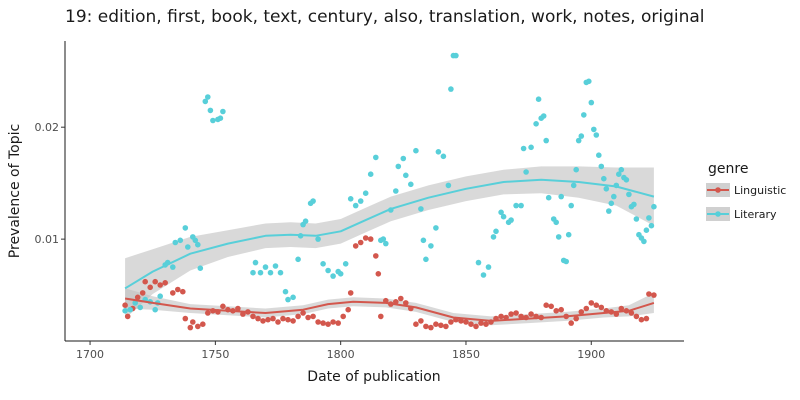  I want to click on y-tick-label: 0.01, so click(47, 239).